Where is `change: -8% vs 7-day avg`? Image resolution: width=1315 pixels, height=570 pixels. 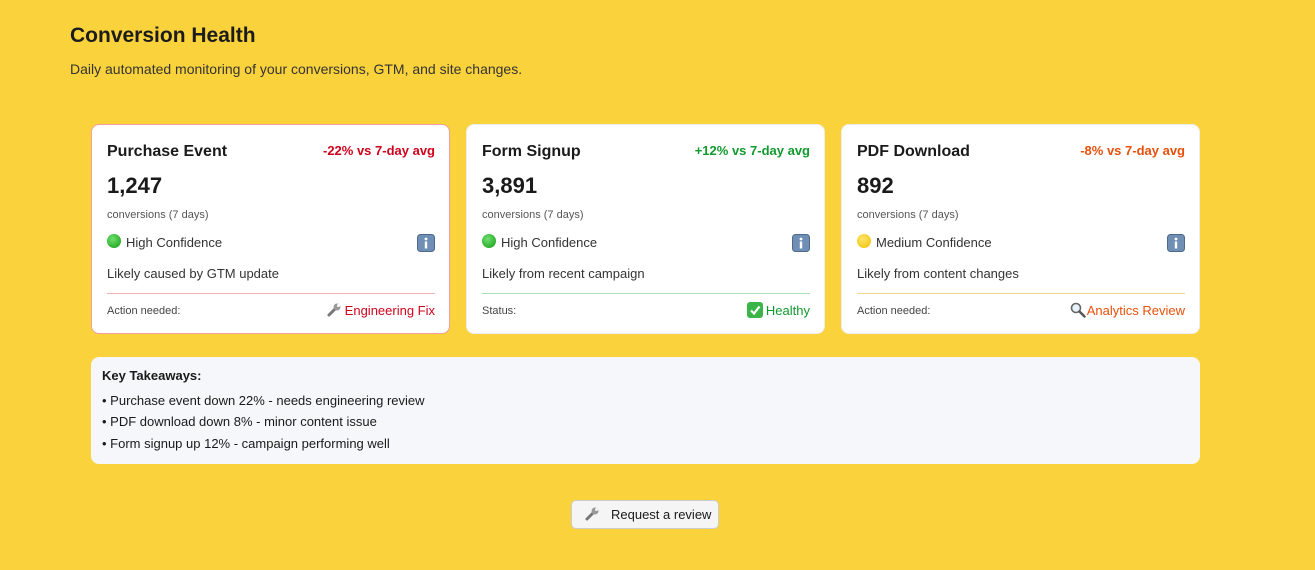 change: -8% vs 7-day avg is located at coordinates (1132, 150).